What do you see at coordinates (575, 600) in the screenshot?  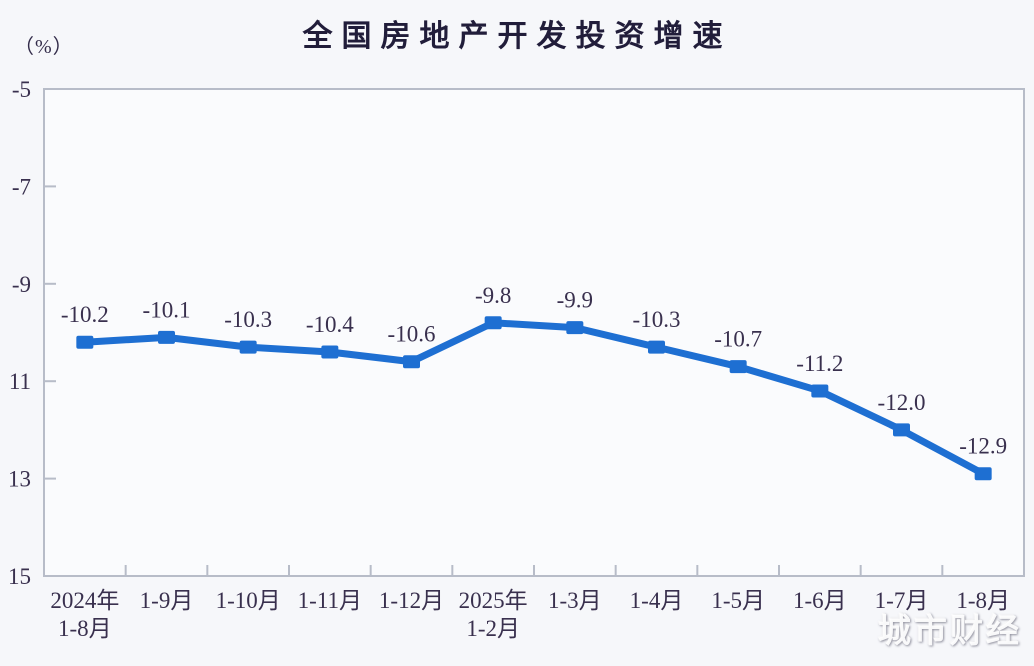 I see `x-axis-label: 1-3月` at bounding box center [575, 600].